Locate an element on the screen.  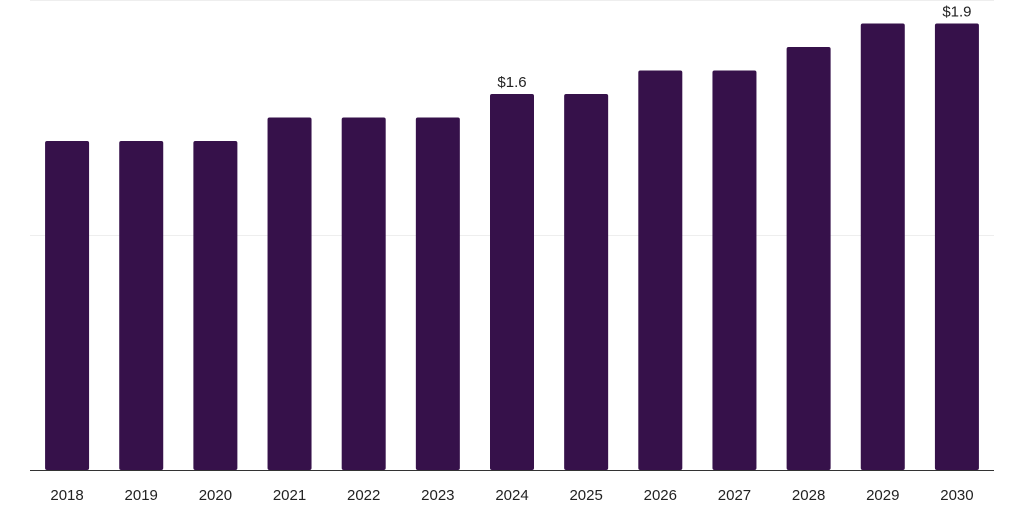
bar-2022 is located at coordinates (363, 294).